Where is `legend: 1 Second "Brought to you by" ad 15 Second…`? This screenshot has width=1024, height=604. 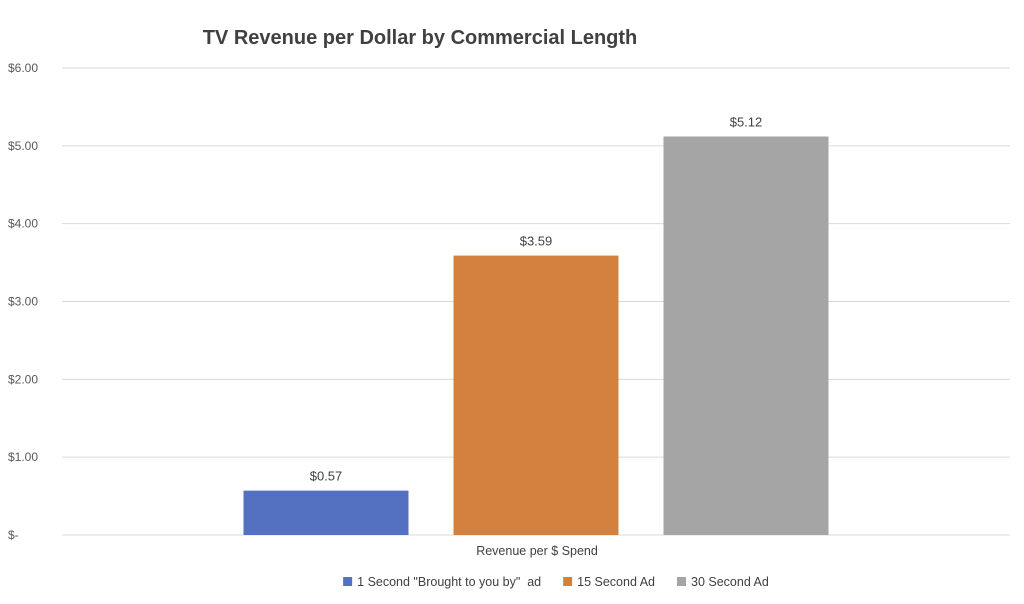
legend: 1 Second "Brought to you by" ad 15 Second… is located at coordinates (556, 582).